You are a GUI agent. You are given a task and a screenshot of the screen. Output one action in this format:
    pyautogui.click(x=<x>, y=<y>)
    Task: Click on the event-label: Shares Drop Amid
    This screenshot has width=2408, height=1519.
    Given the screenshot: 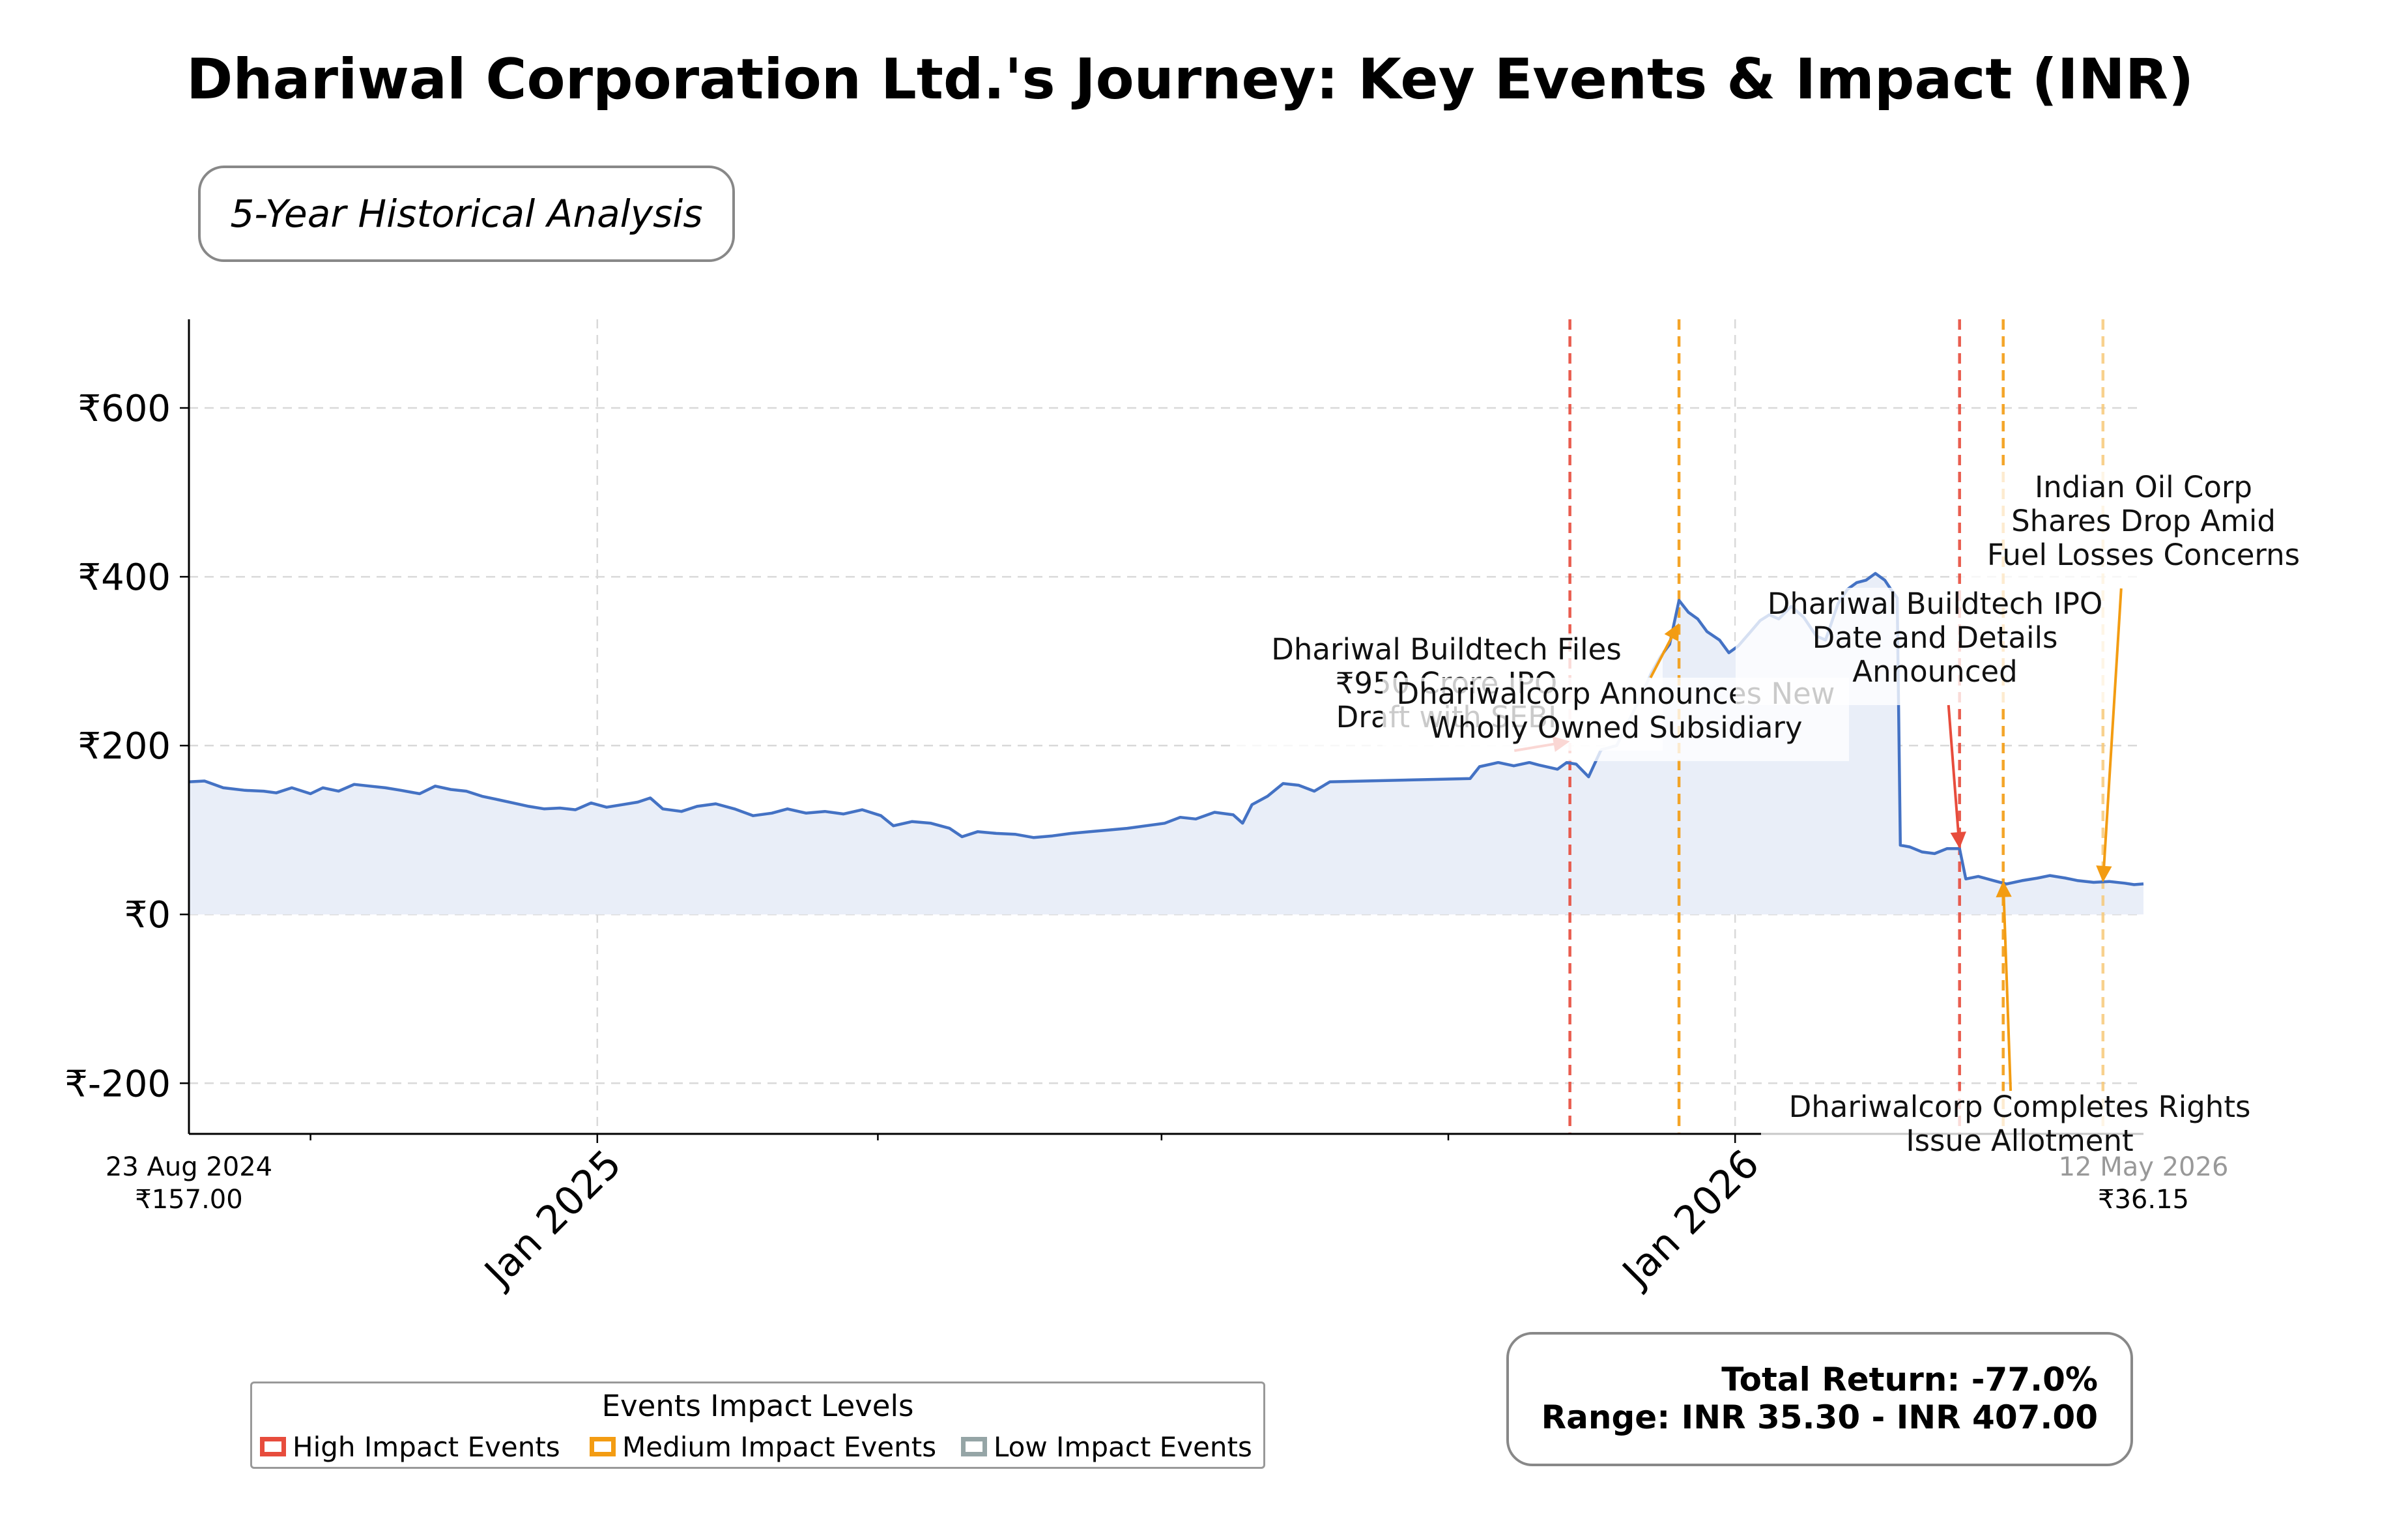 What is the action you would take?
    pyautogui.click(x=2143, y=521)
    